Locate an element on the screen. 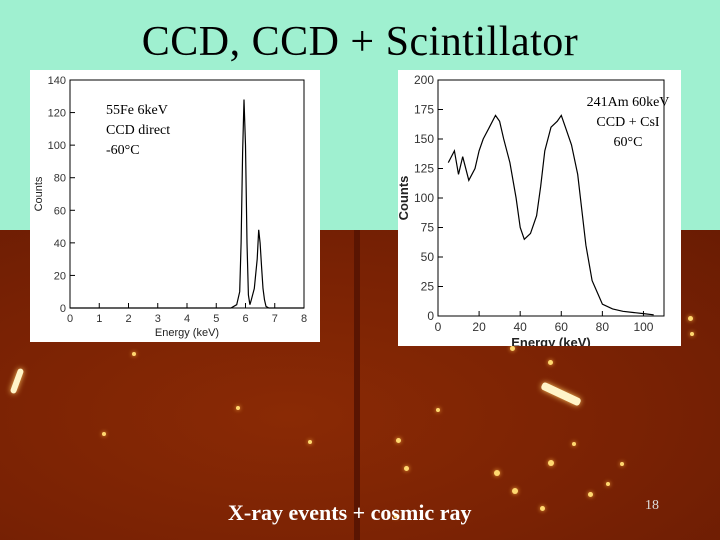 This screenshot has height=540, width=720. y-tick-label: 20 is located at coordinates (60, 276).